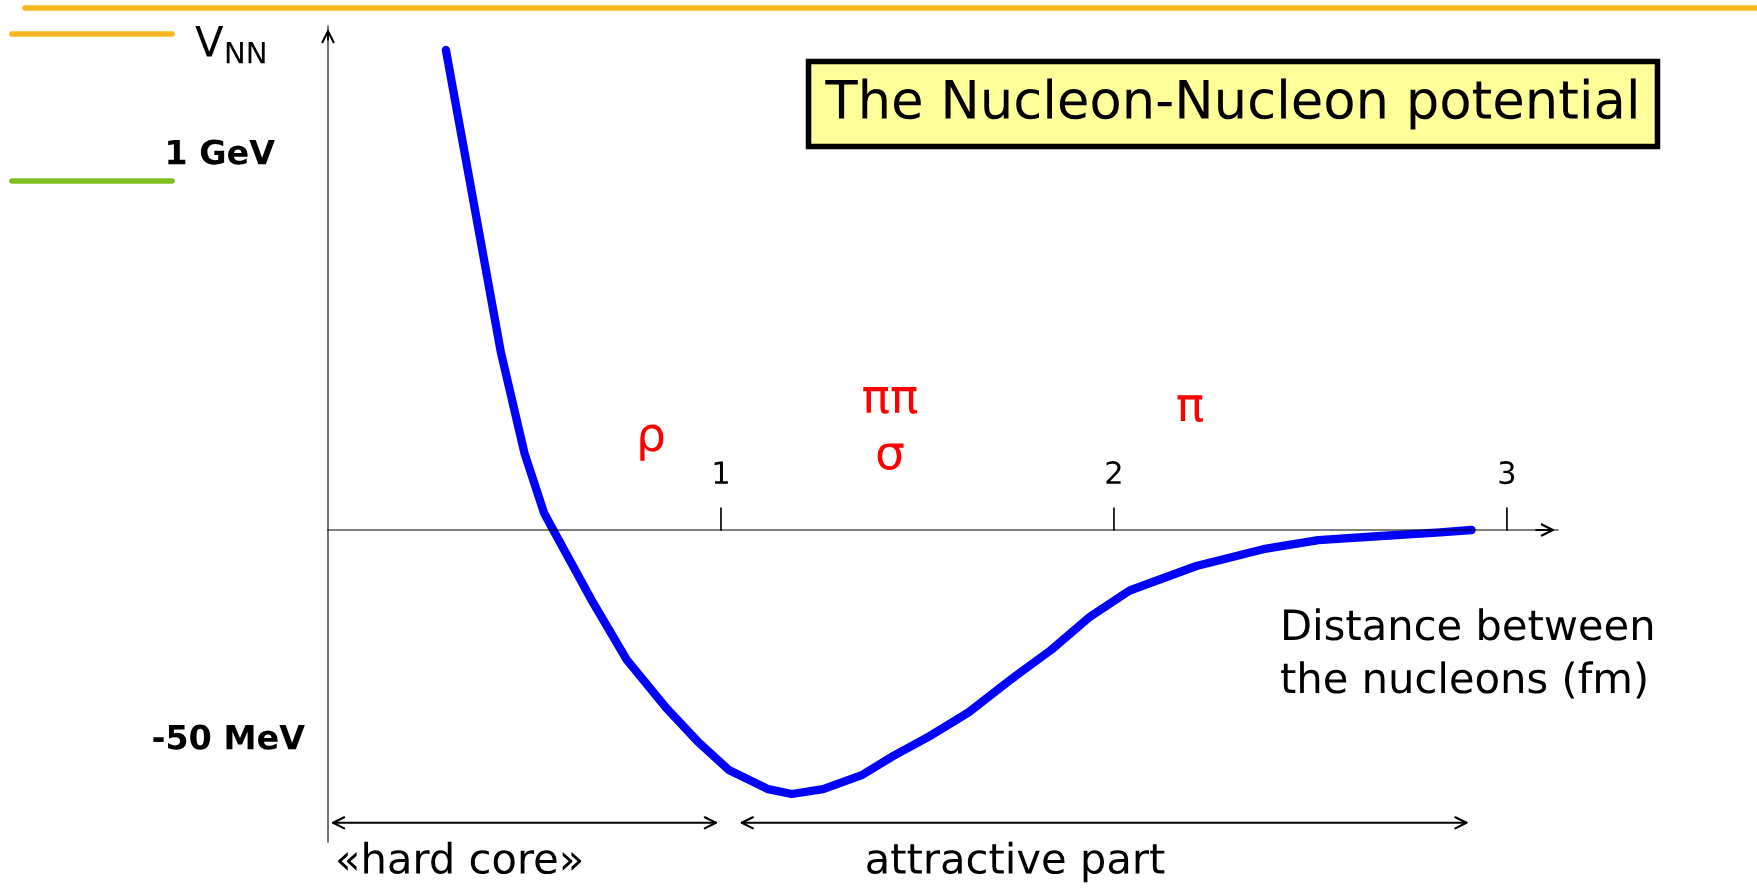  Describe the element at coordinates (652, 442) in the screenshot. I see `annotation: ρ` at that location.